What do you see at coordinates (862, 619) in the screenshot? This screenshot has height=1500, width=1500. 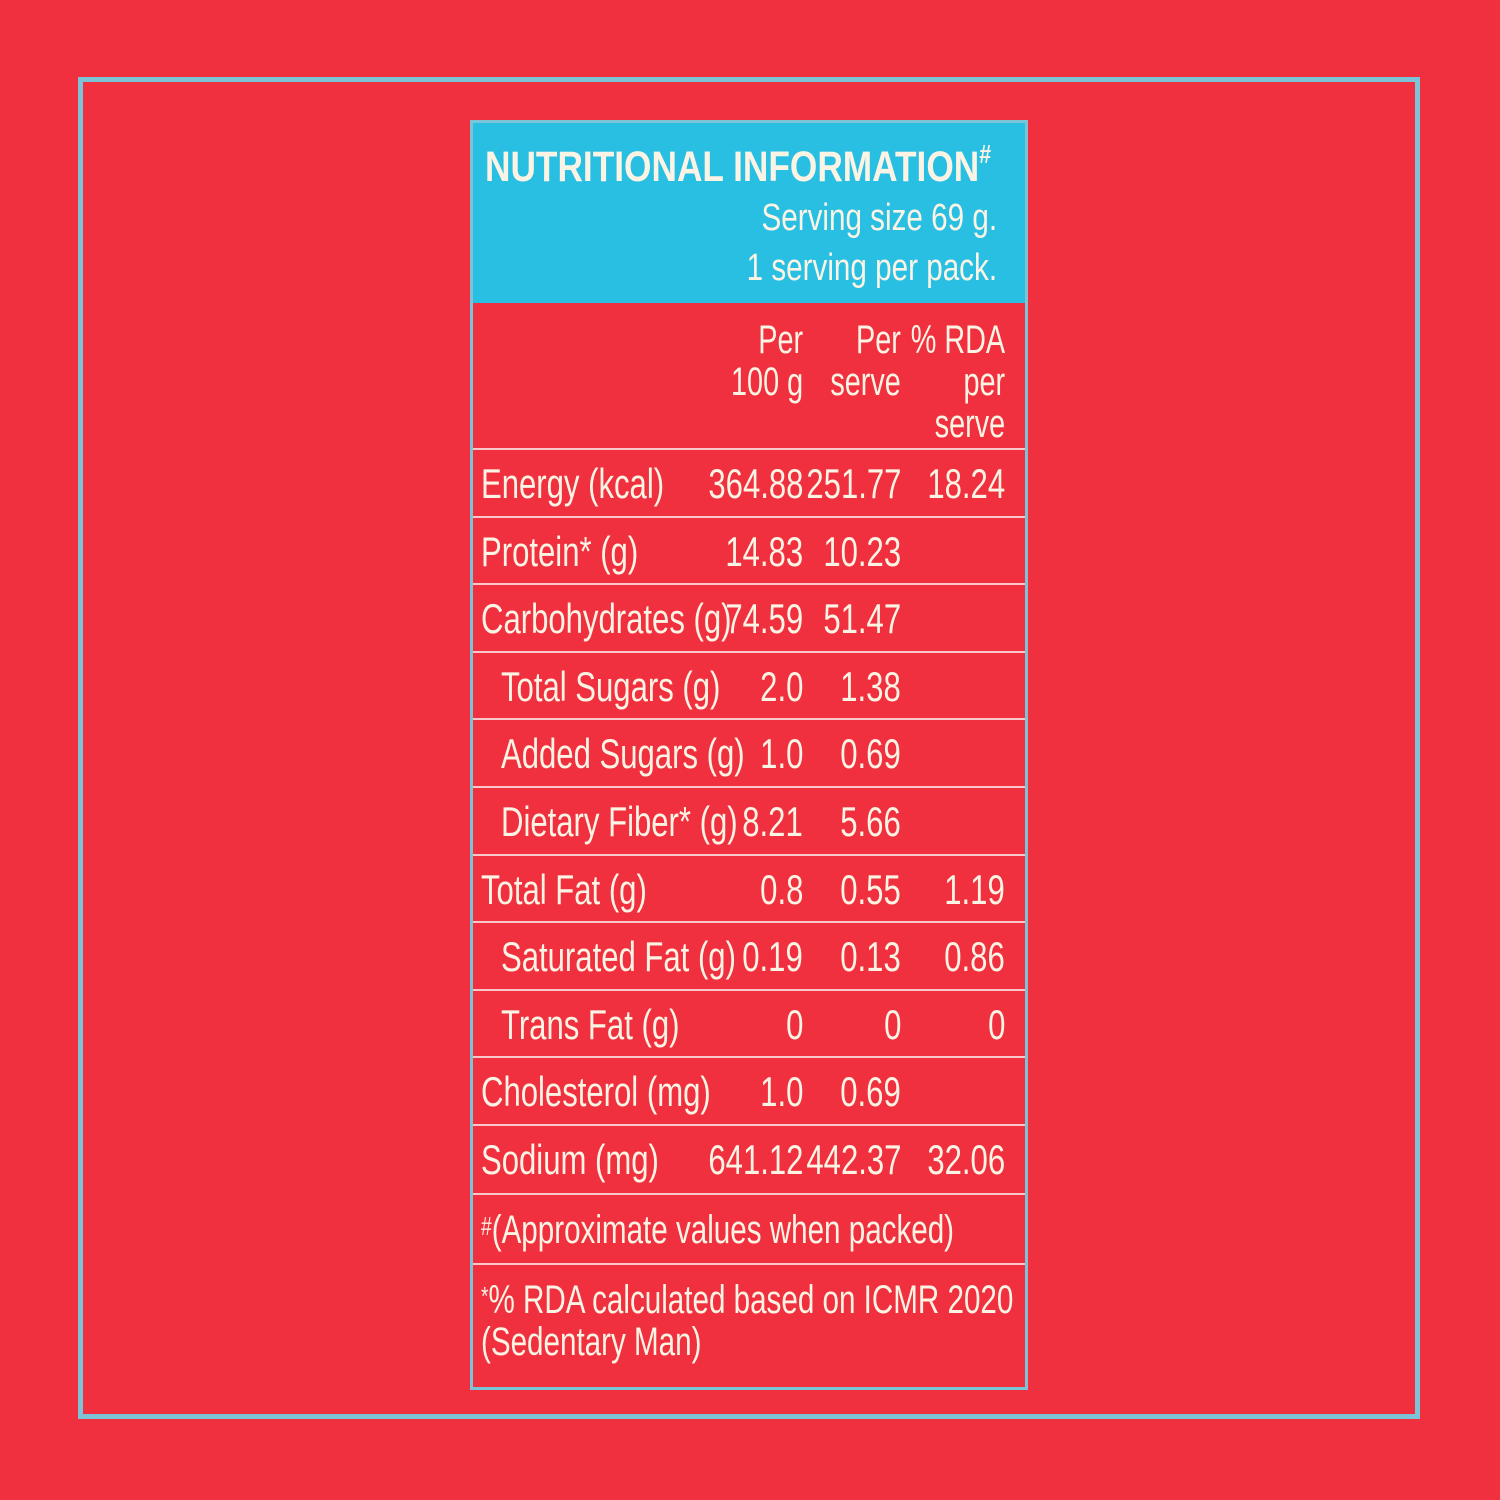 I see `value-perServe: 51.47` at bounding box center [862, 619].